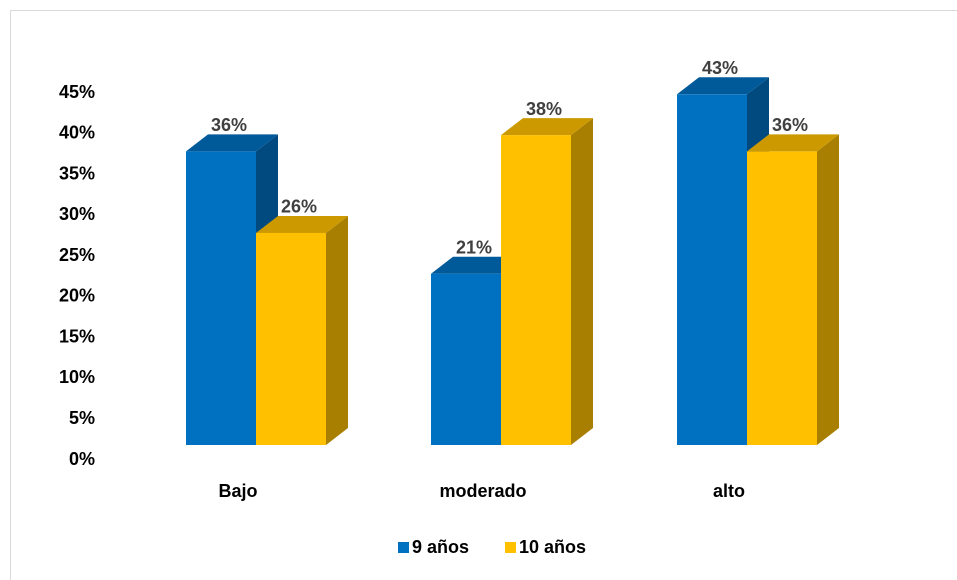  I want to click on y-tick-label: 35%, so click(77, 173).